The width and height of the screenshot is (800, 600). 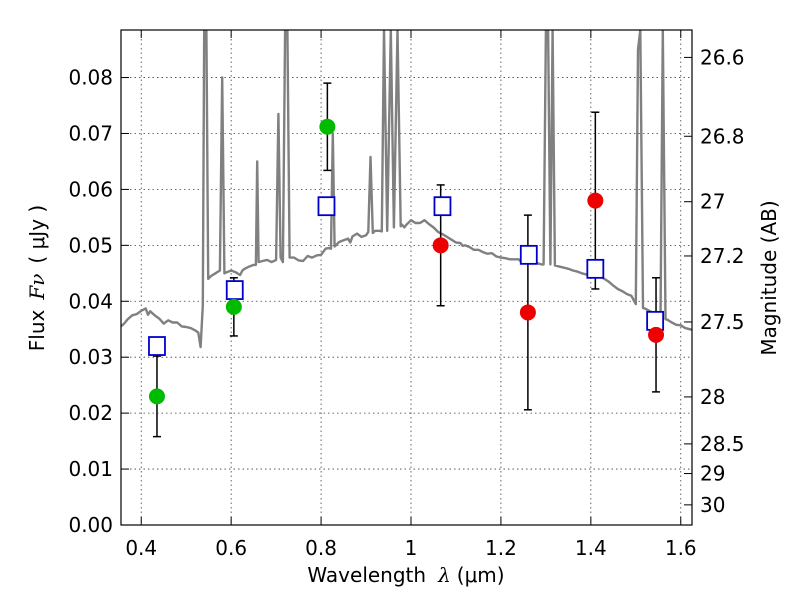 What do you see at coordinates (722, 444) in the screenshot?
I see `y2-tick-label: 28.5` at bounding box center [722, 444].